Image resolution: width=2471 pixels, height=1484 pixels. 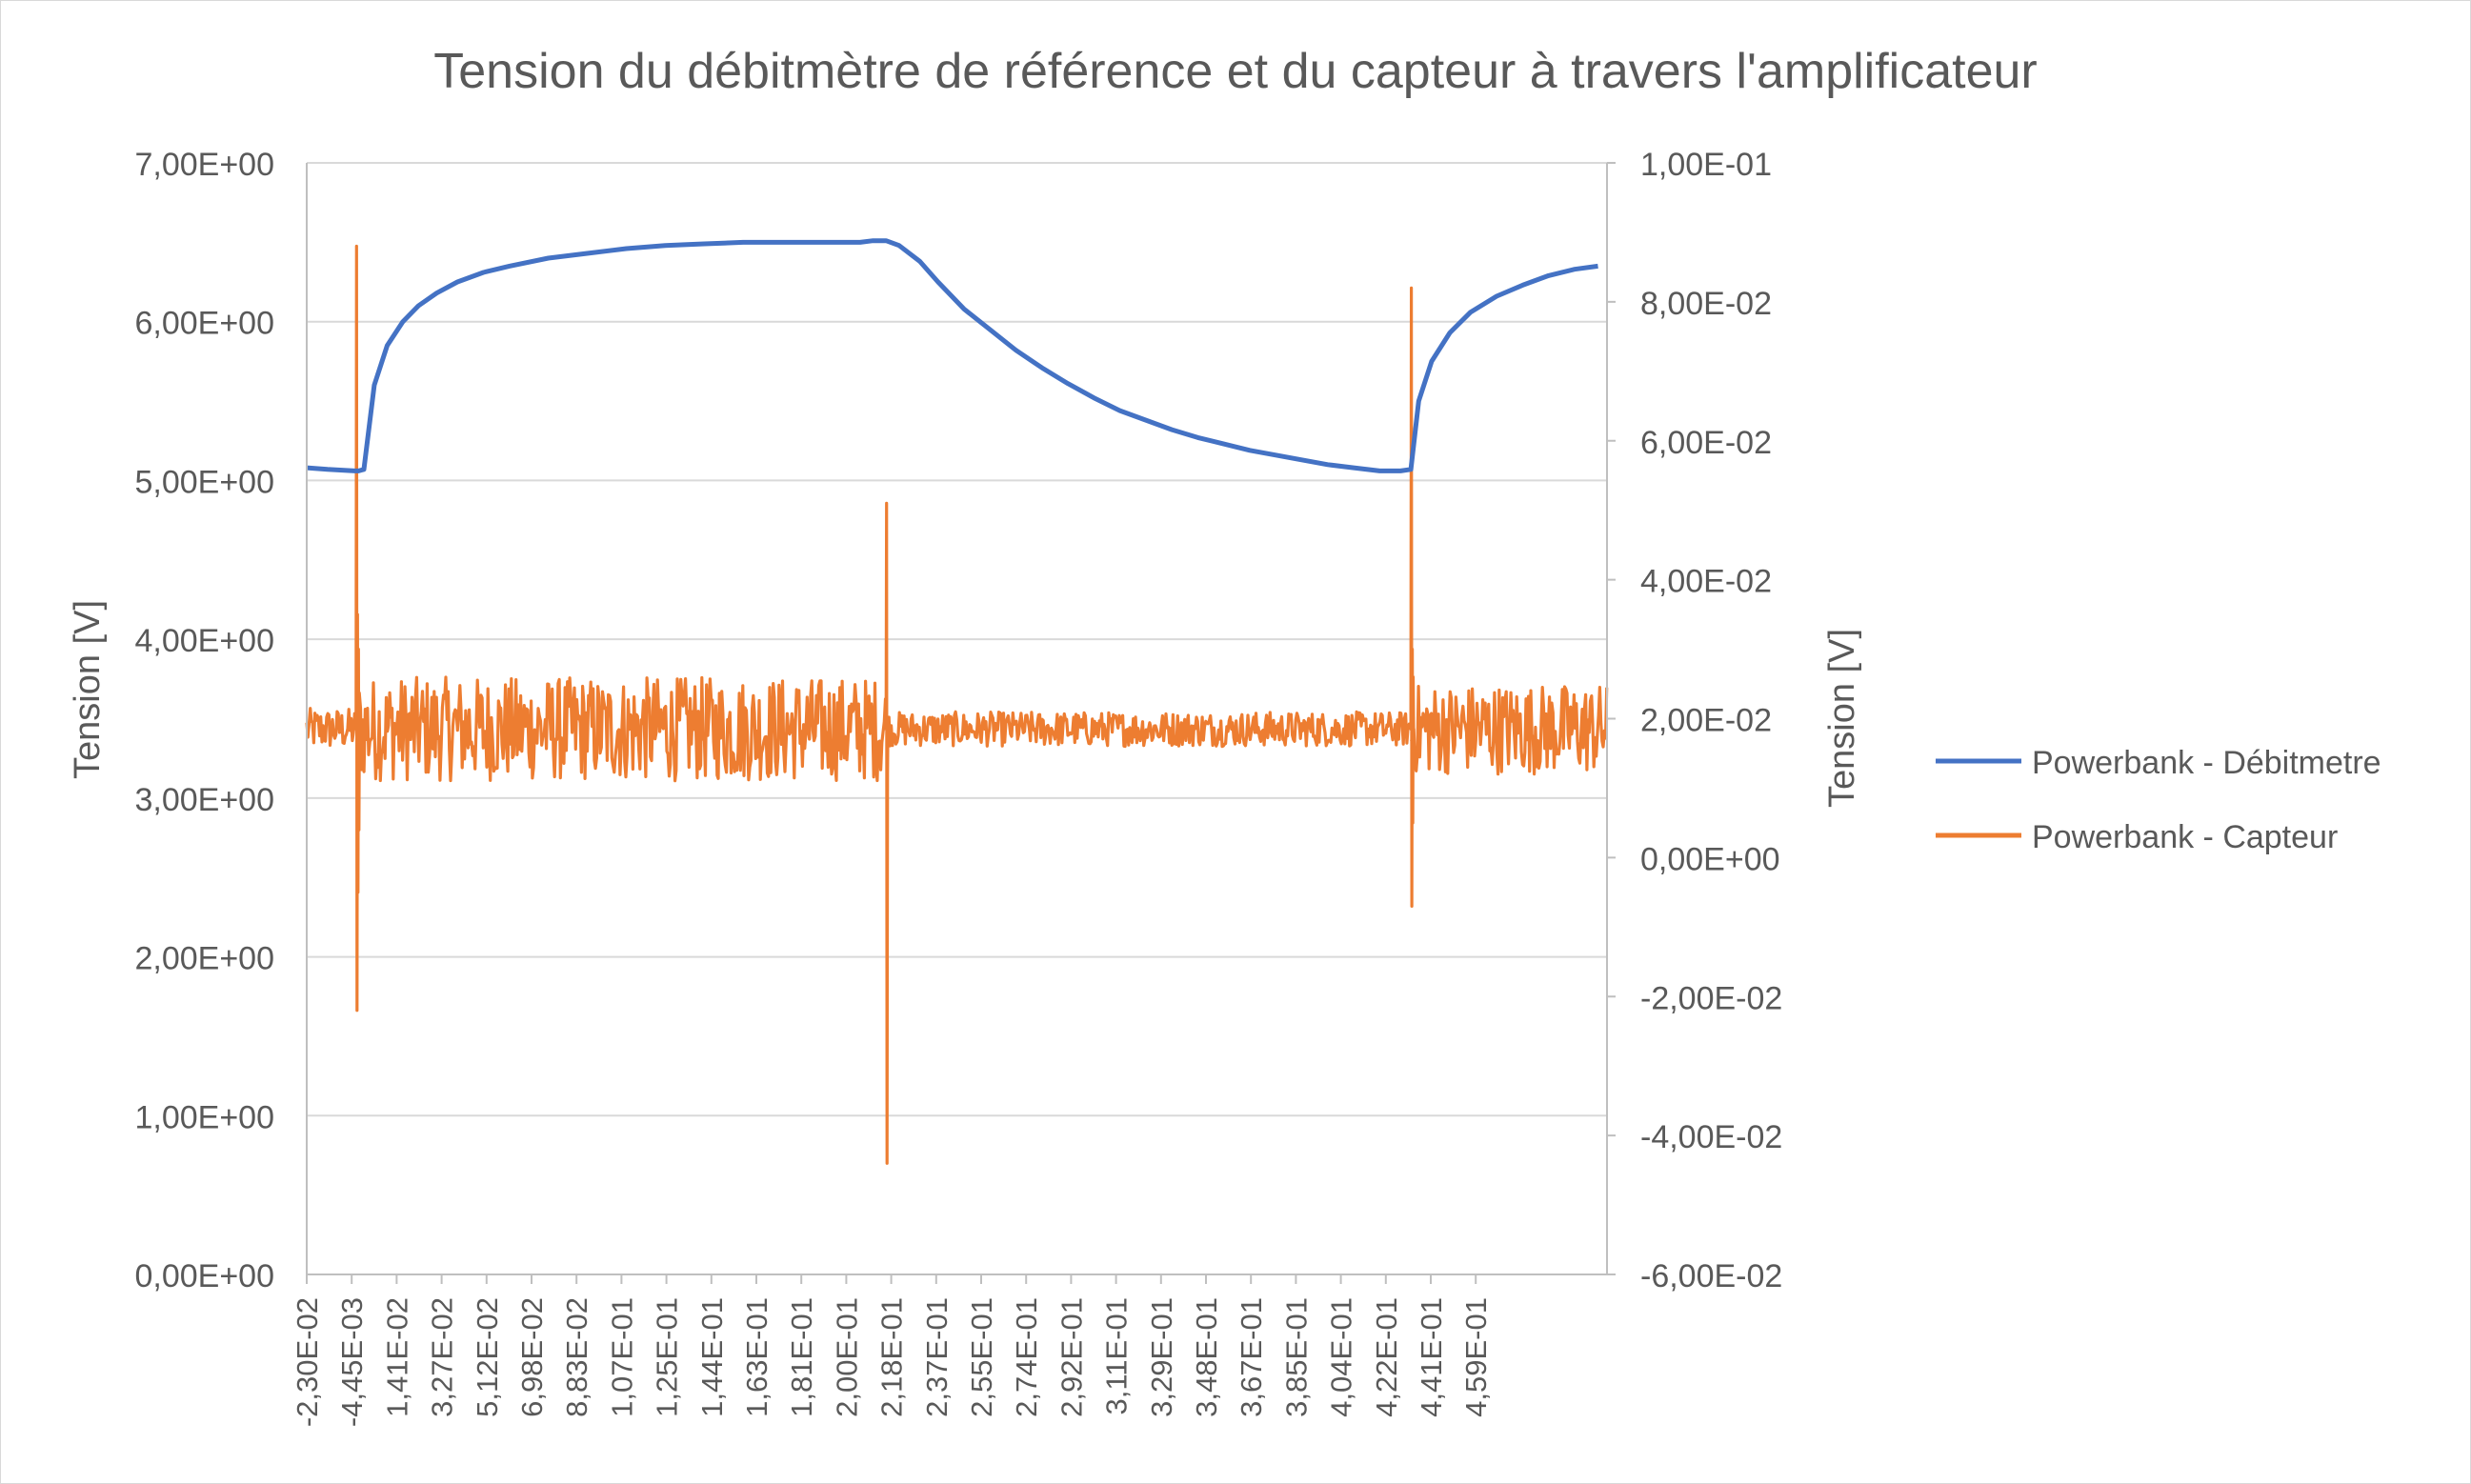 What do you see at coordinates (1071, 1357) in the screenshot?
I see `x-tick-label: 2,92E-01` at bounding box center [1071, 1357].